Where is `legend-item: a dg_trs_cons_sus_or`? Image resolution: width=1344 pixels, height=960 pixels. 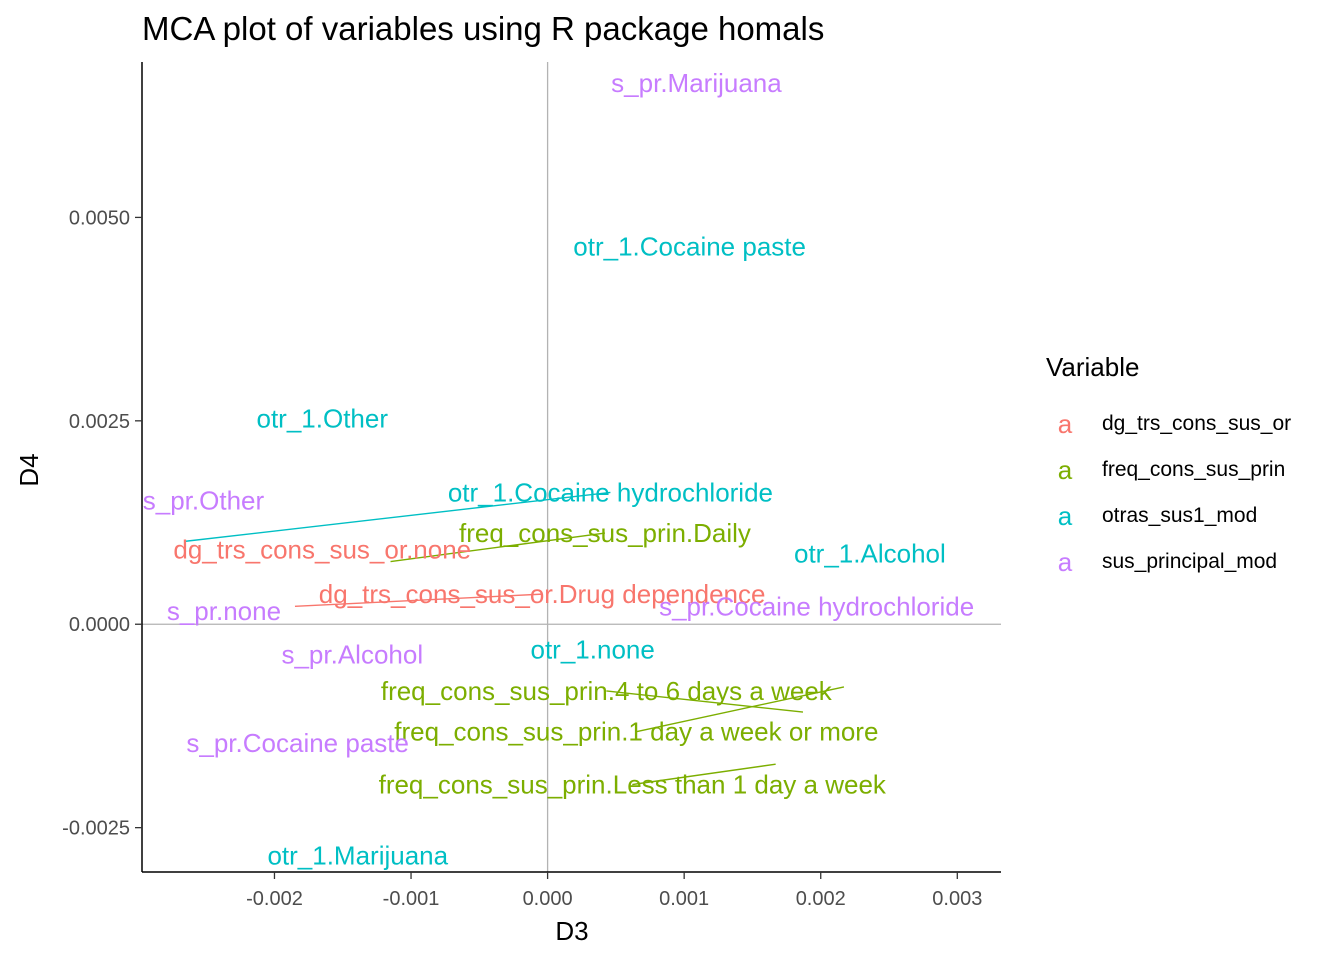 legend-item: a dg_trs_cons_sus_or is located at coordinates (1168, 424).